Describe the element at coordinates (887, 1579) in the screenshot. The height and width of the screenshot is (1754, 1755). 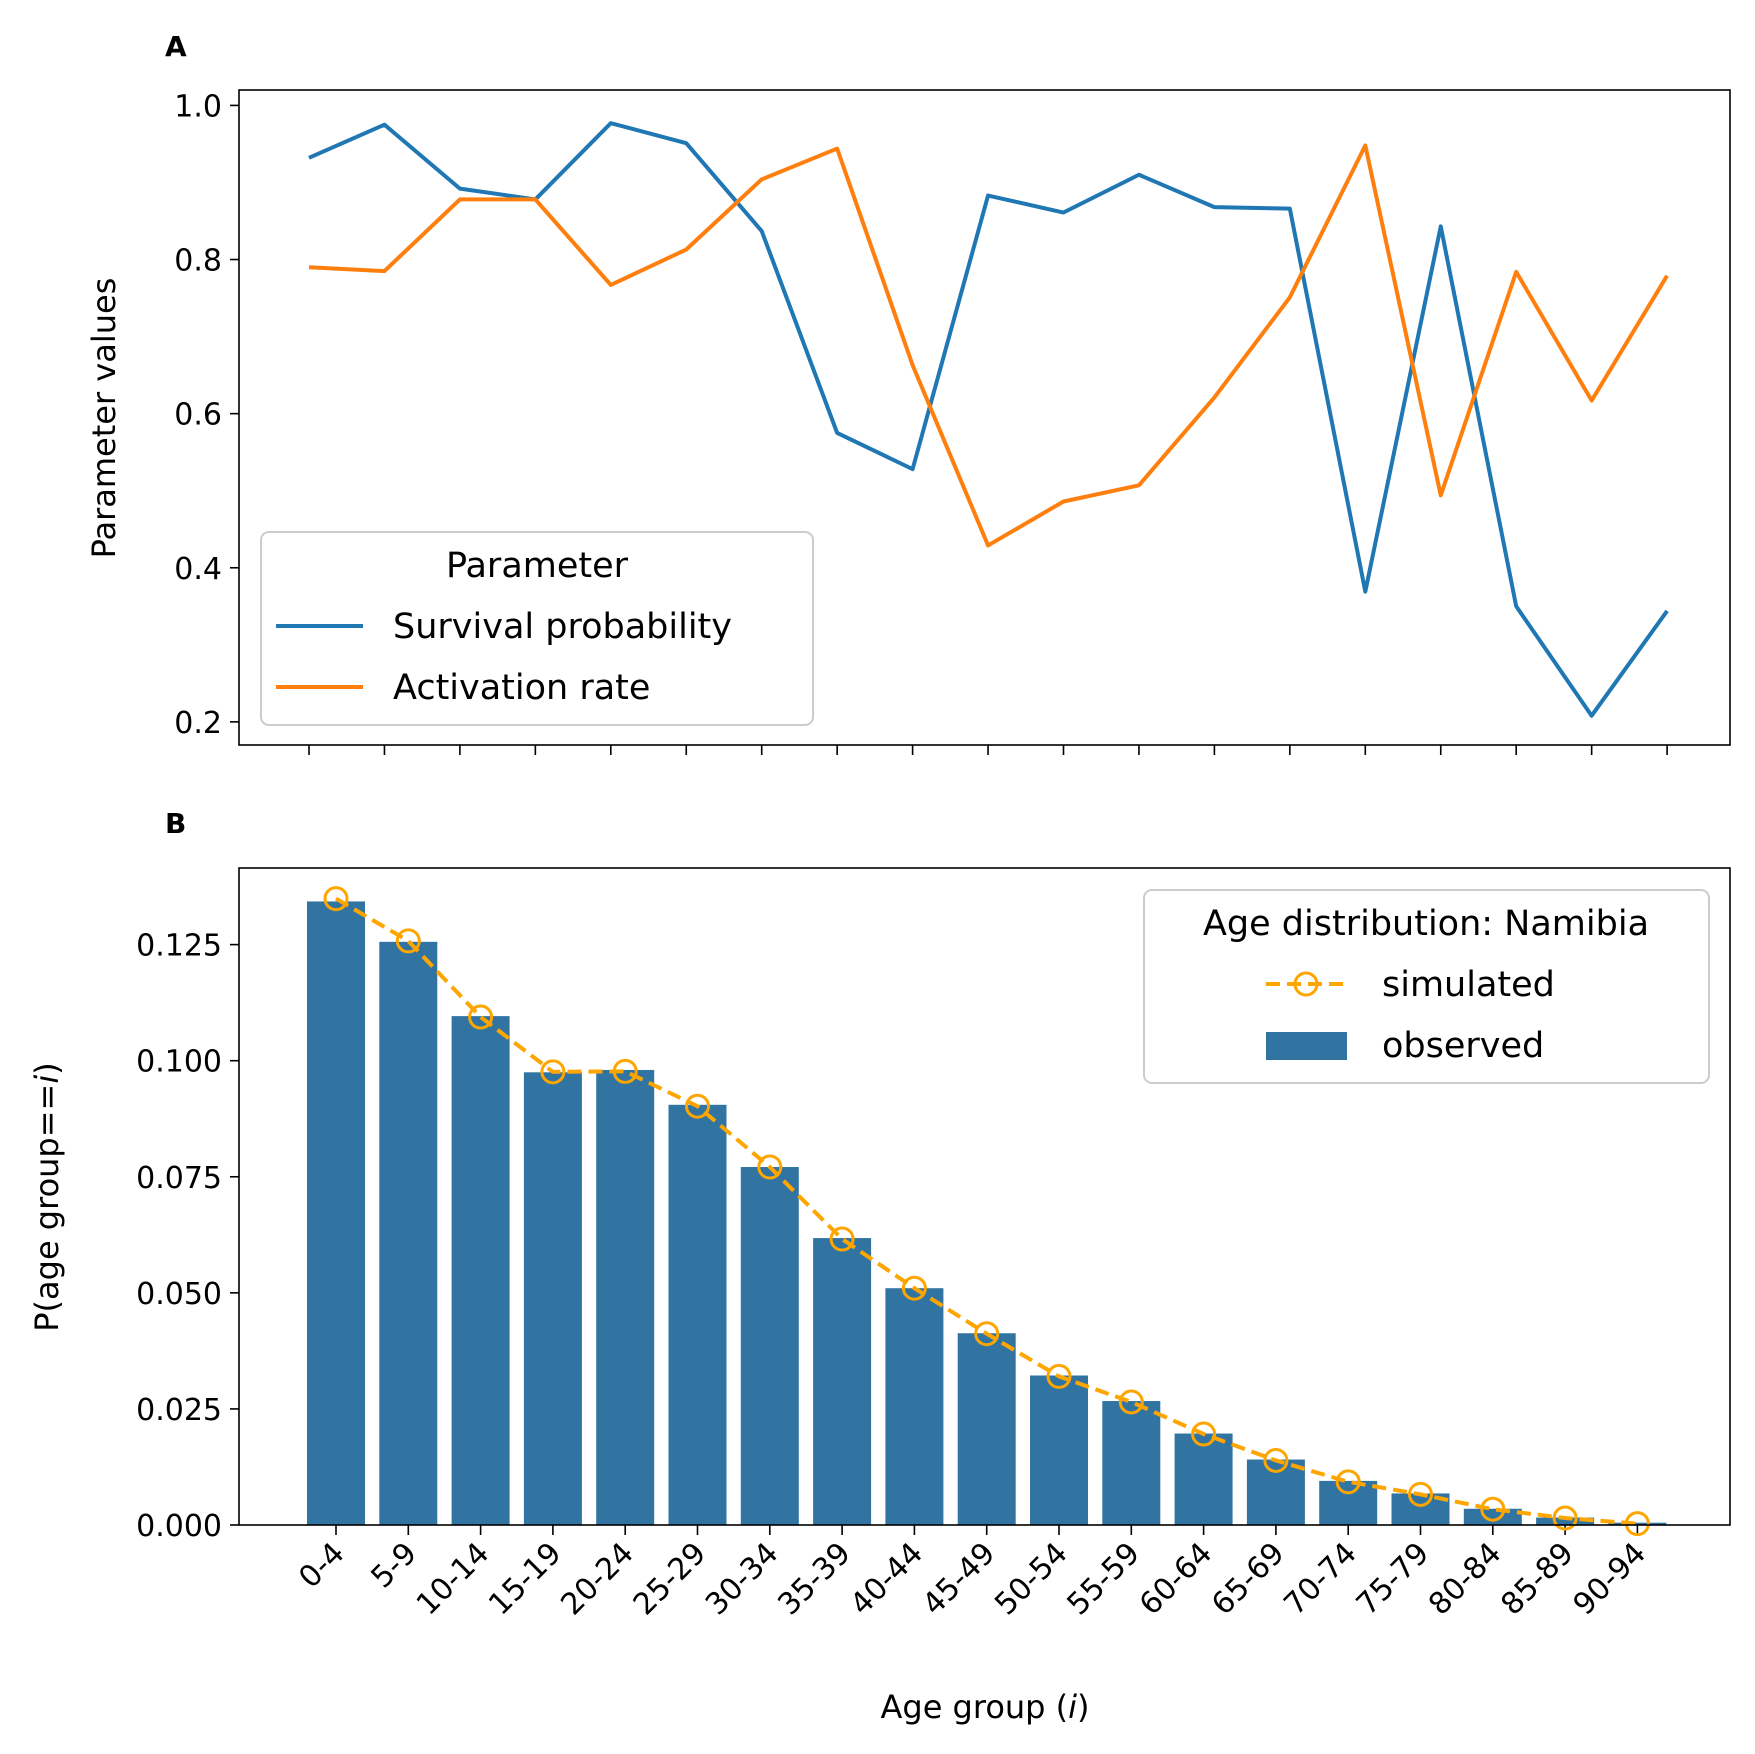
I see `panel-b-xtick-label: 40-44` at that location.